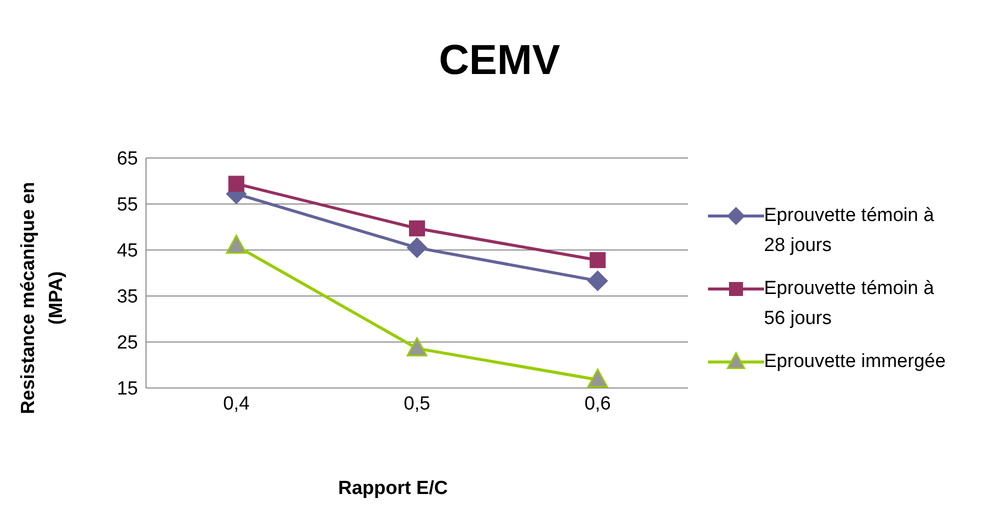 The width and height of the screenshot is (983, 508). I want to click on y-axis-title: Resistance mécanique en (MPA), so click(42, 298).